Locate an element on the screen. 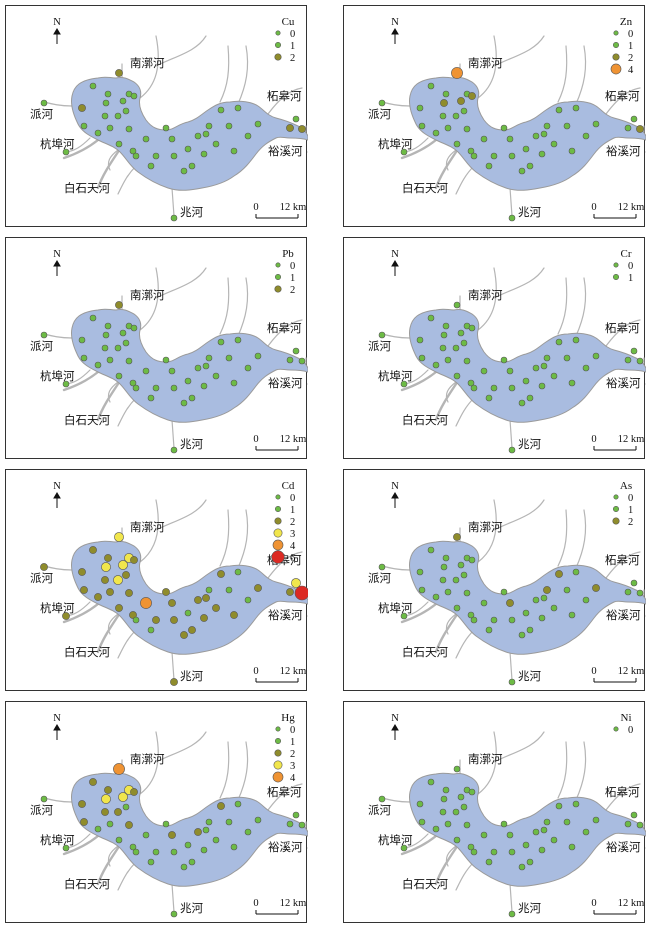 The image size is (664, 928). river-label-yuxihe: 裕溪河 is located at coordinates (285, 151).